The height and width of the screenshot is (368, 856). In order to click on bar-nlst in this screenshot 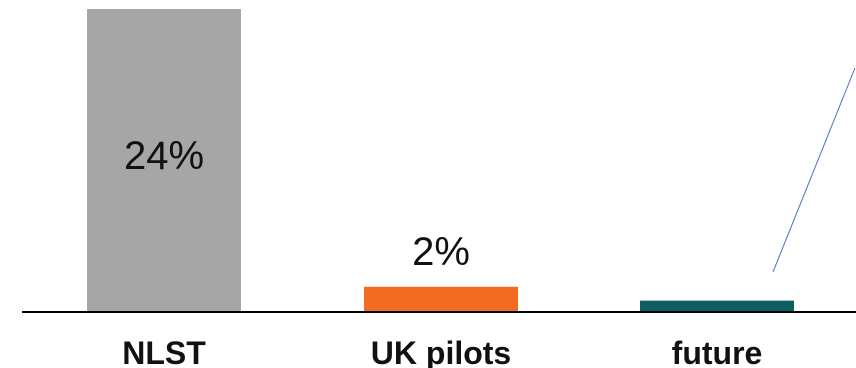, I will do `click(164, 160)`.